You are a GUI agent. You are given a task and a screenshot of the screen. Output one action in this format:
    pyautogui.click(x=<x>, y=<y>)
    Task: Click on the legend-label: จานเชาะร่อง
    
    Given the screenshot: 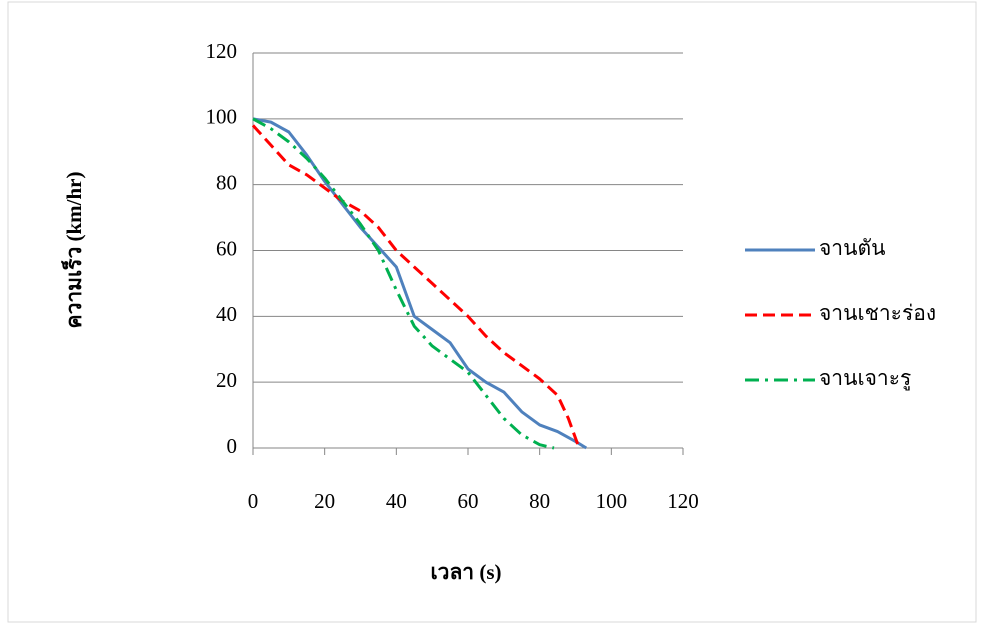 What is the action you would take?
    pyautogui.click(x=877, y=313)
    